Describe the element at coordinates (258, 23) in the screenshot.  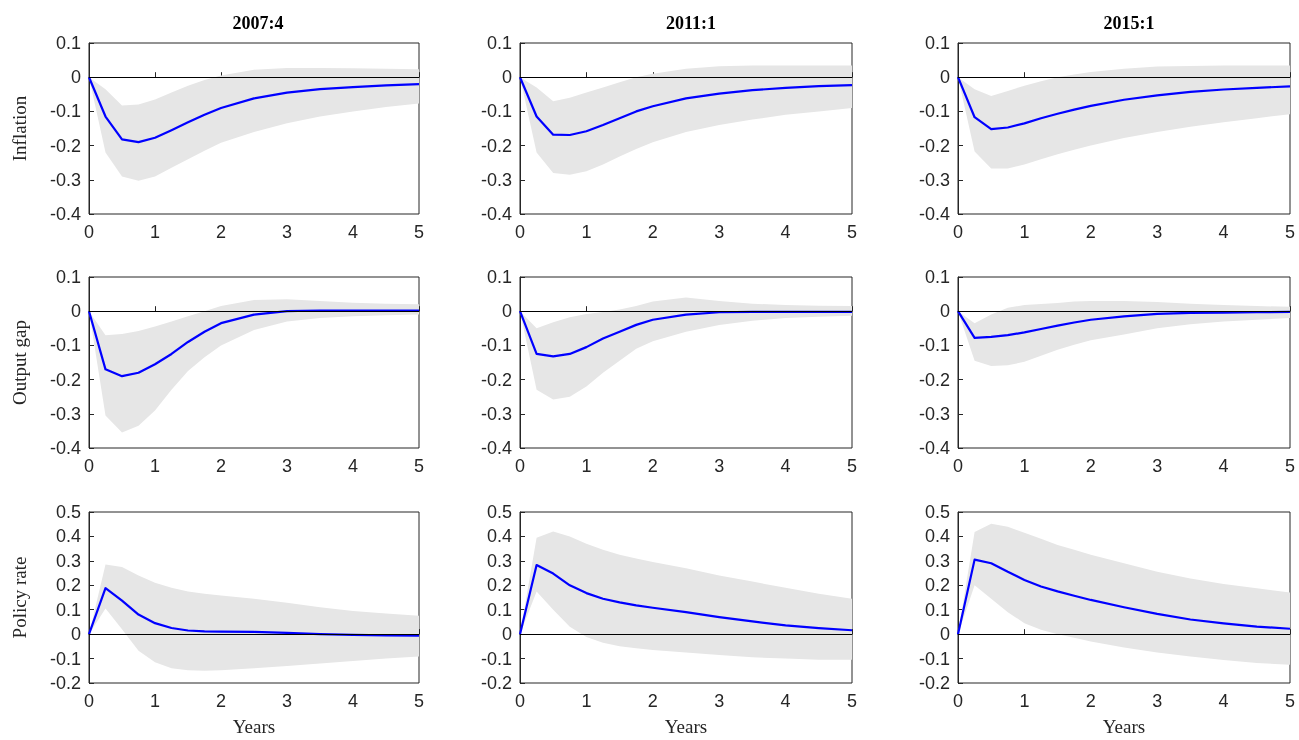
I see `chart-title: 2007:4` at that location.